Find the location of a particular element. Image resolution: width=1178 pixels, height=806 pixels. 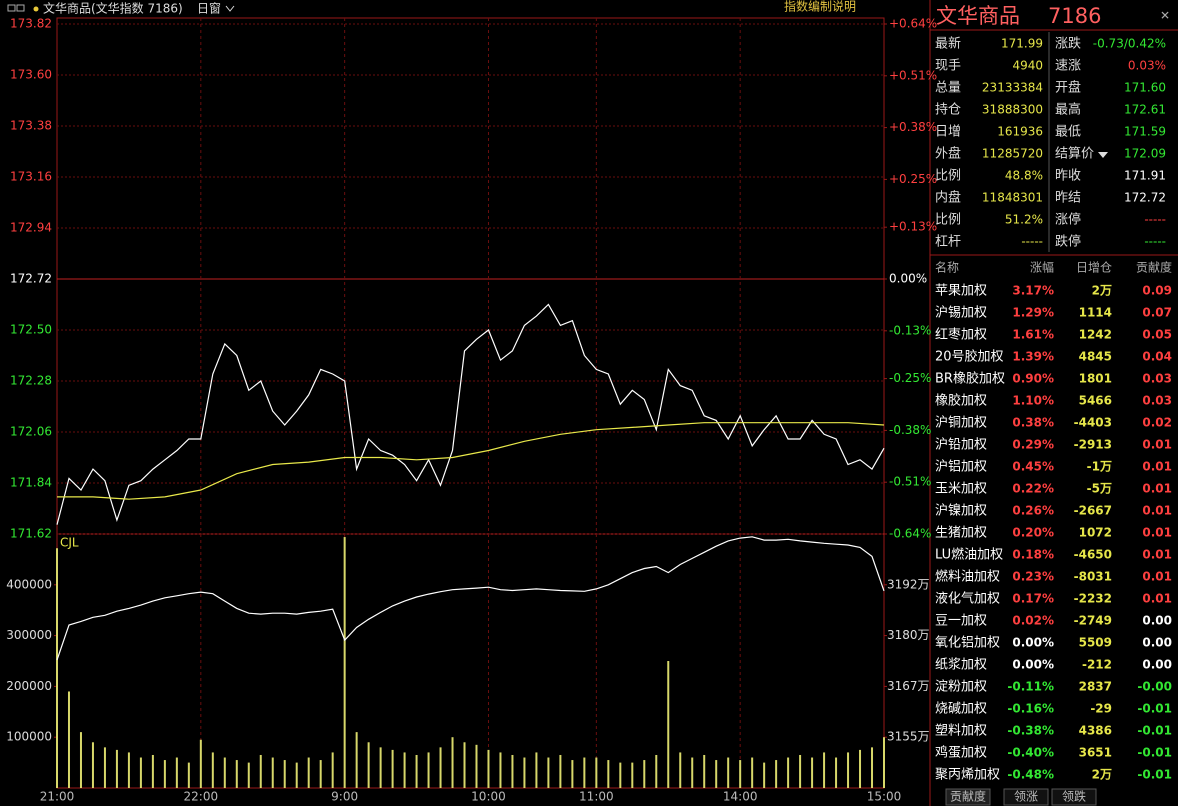

quote-value: 11285720 is located at coordinates (1012, 154).